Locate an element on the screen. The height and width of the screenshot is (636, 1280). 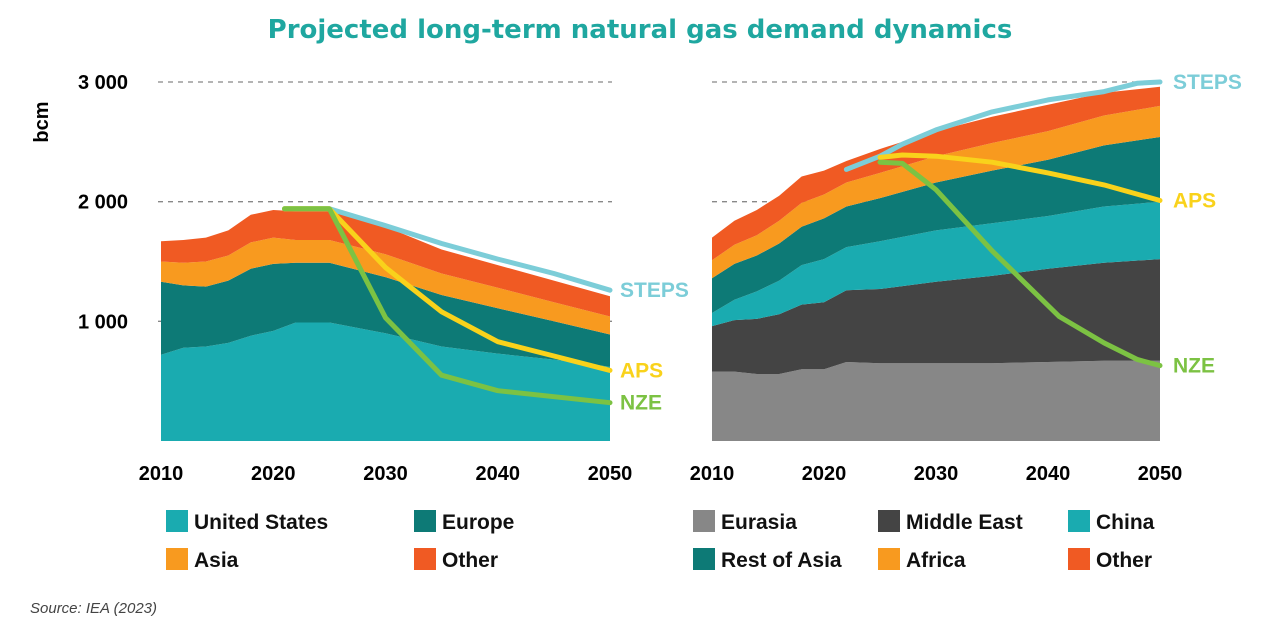
legend-label: Middle East is located at coordinates (964, 522).